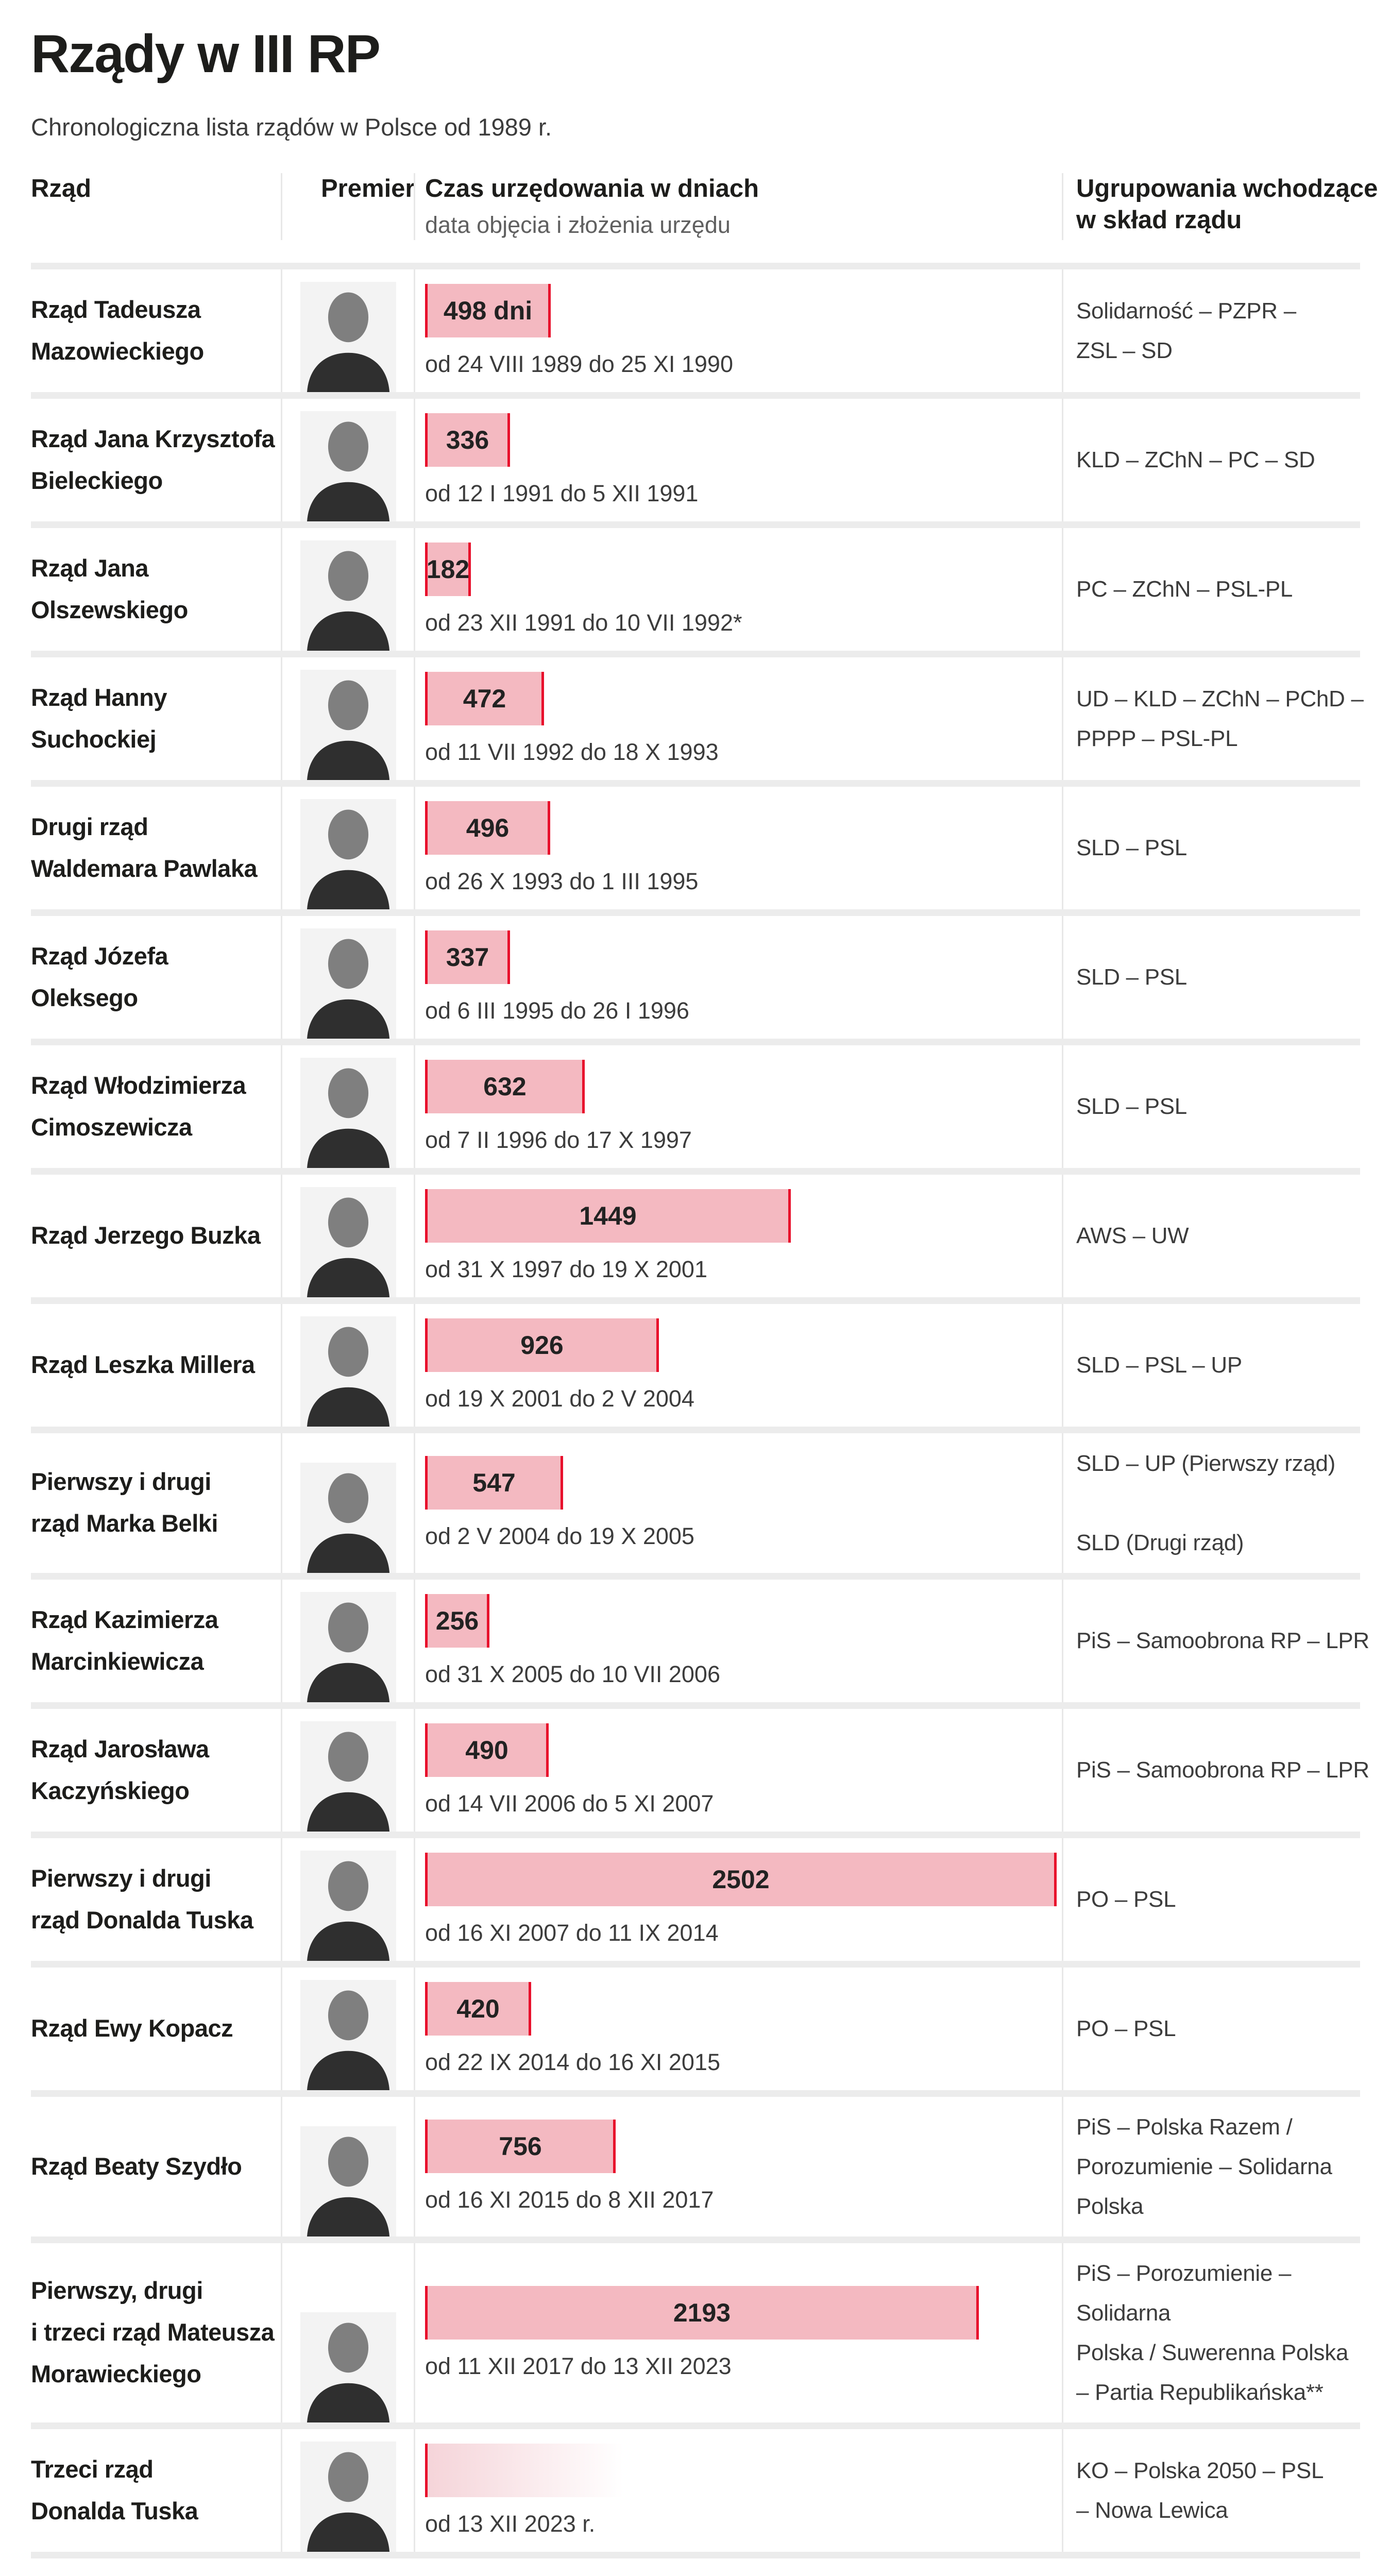 The width and height of the screenshot is (1391, 2576). I want to click on government-name: Pierwszy i drugi rząd Marka Belki, so click(124, 1502).